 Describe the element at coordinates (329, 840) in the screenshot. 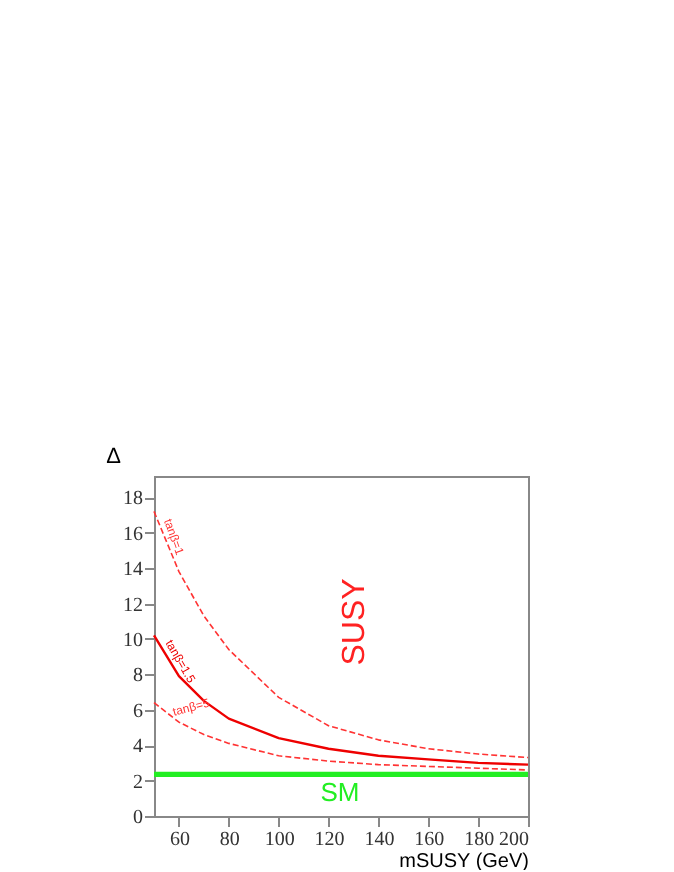

I see `x-tick-label: 120` at that location.